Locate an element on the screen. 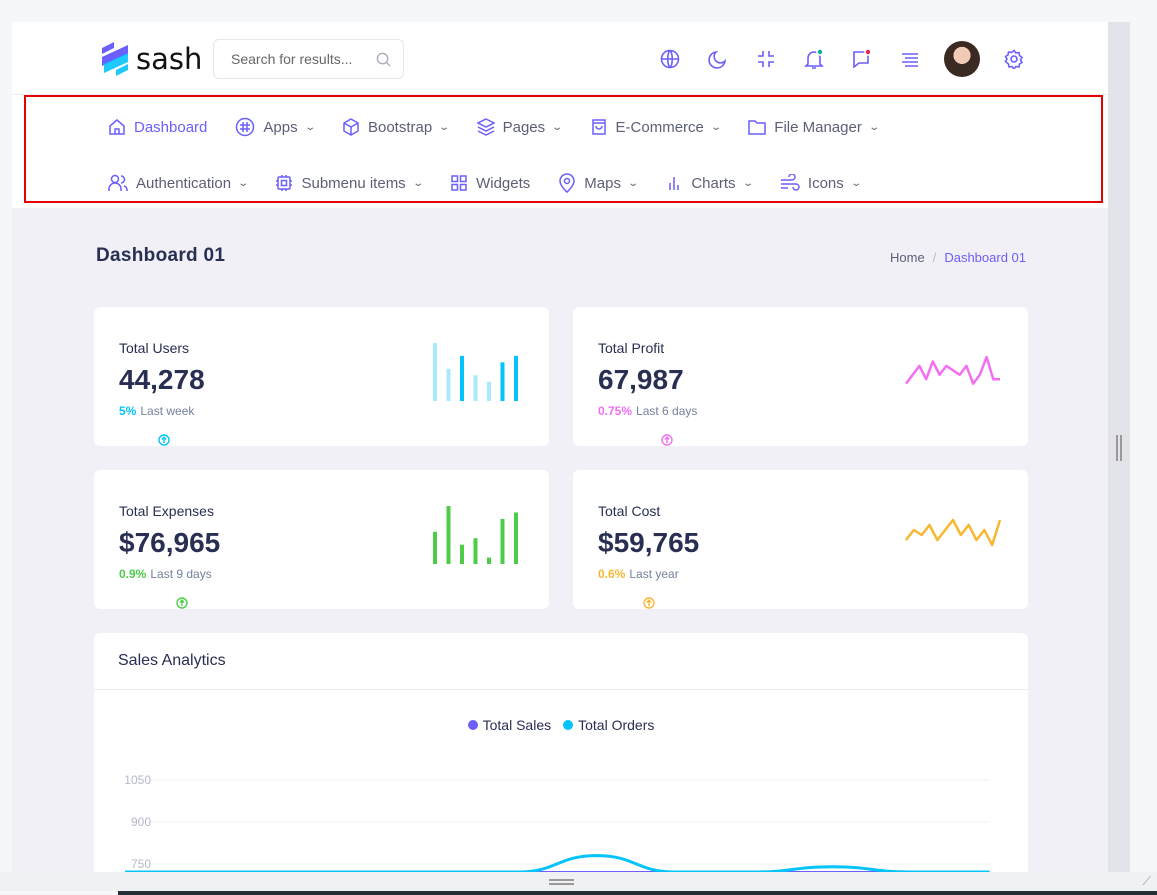  chart-legend: Total Sales Total Orders is located at coordinates (561, 725).